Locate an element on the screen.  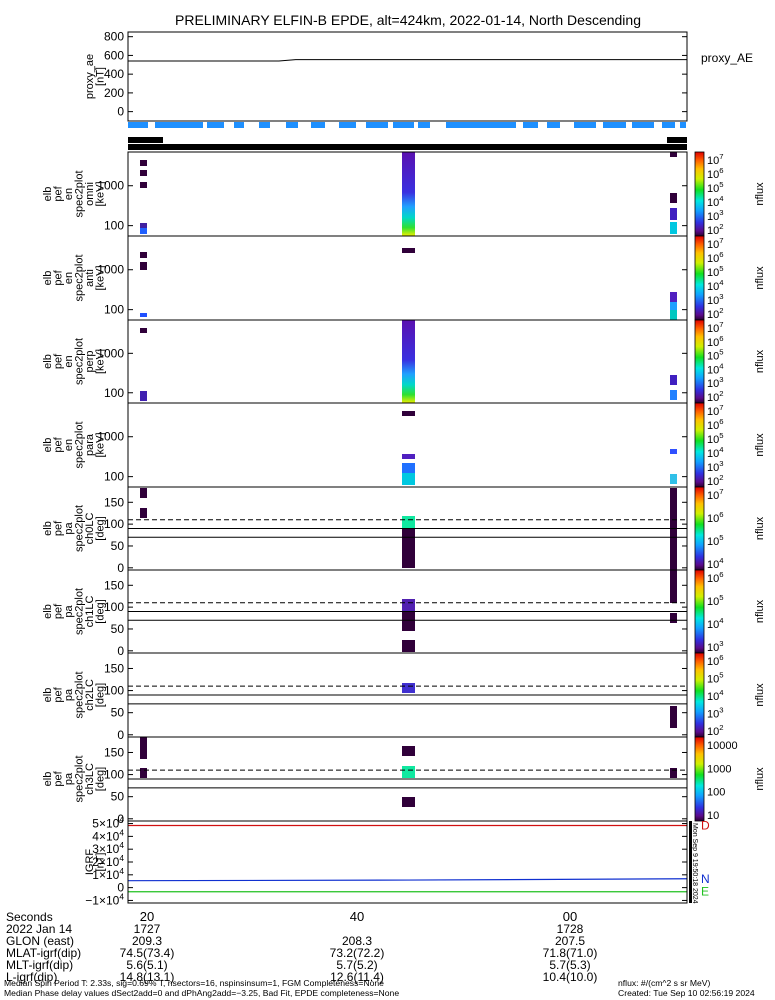
yellow-bar is located at coordinates (407, 147).